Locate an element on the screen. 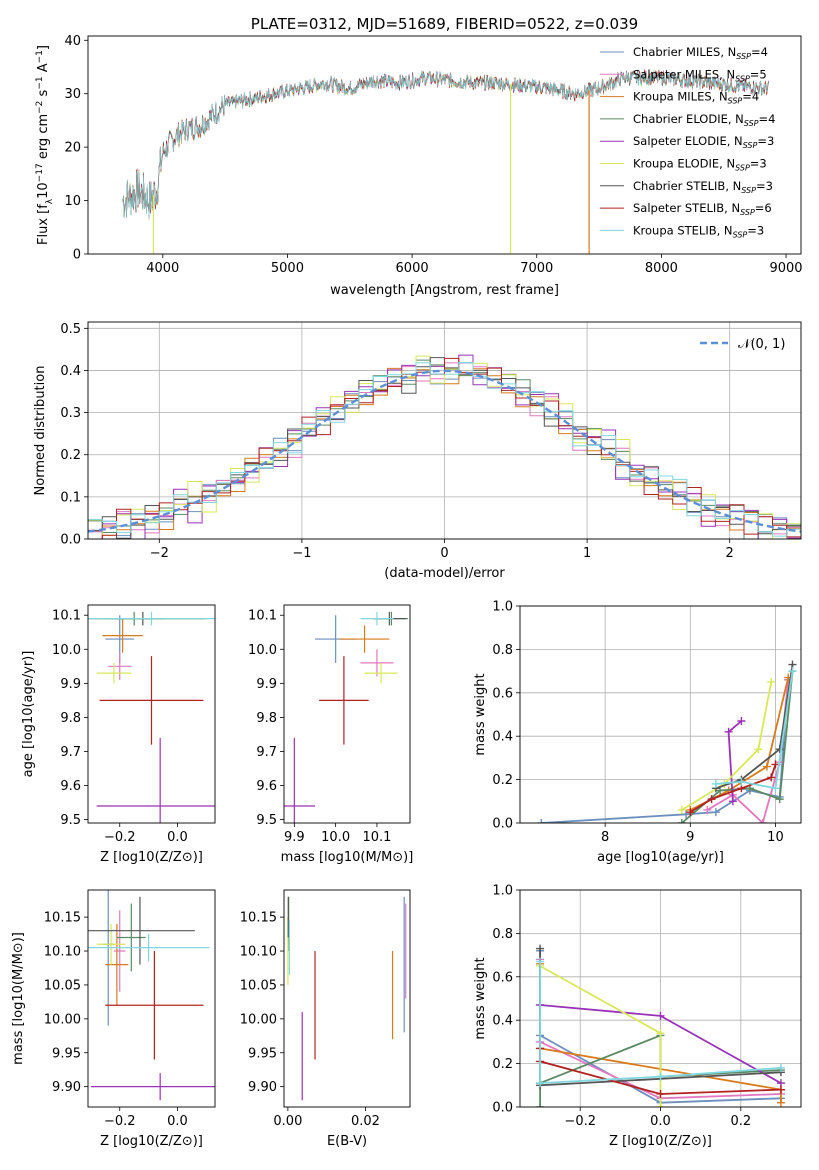 The width and height of the screenshot is (819, 1170). plot-area-age_vs_Z is located at coordinates (151, 717).